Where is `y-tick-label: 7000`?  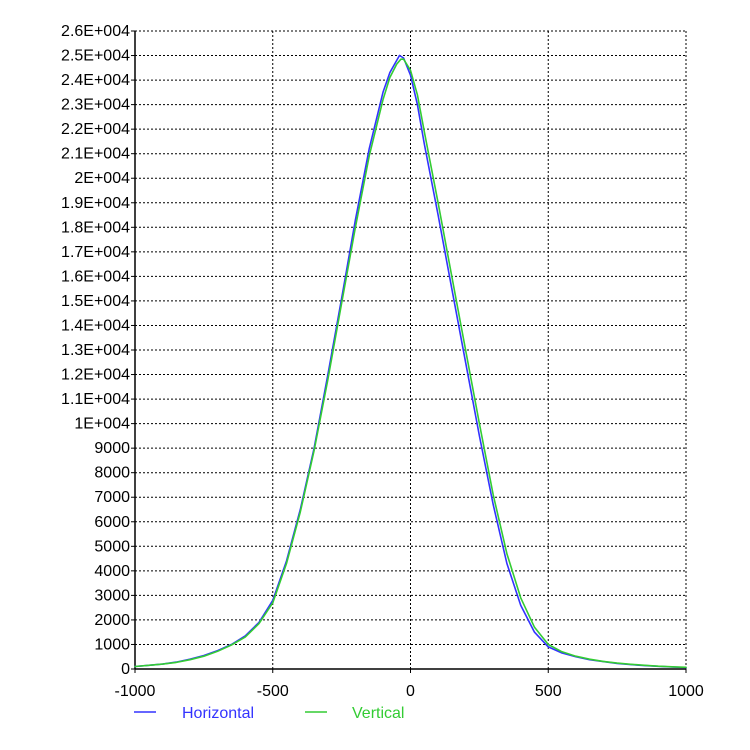
y-tick-label: 7000 is located at coordinates (112, 497).